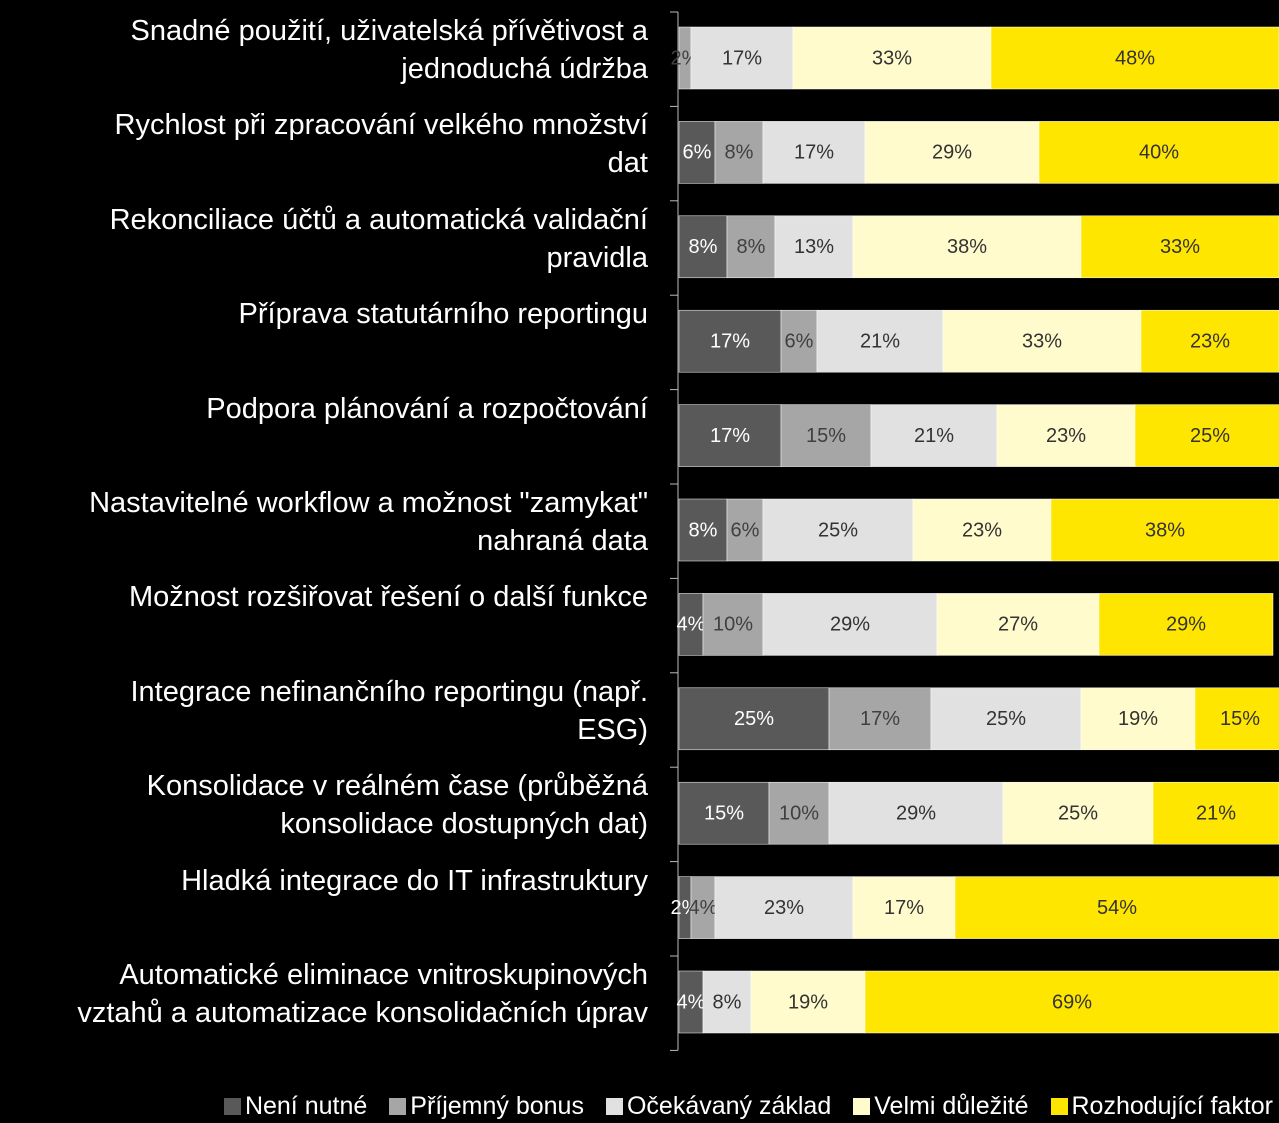  Describe the element at coordinates (1072, 1002) in the screenshot. I see `value-label: 69%` at that location.